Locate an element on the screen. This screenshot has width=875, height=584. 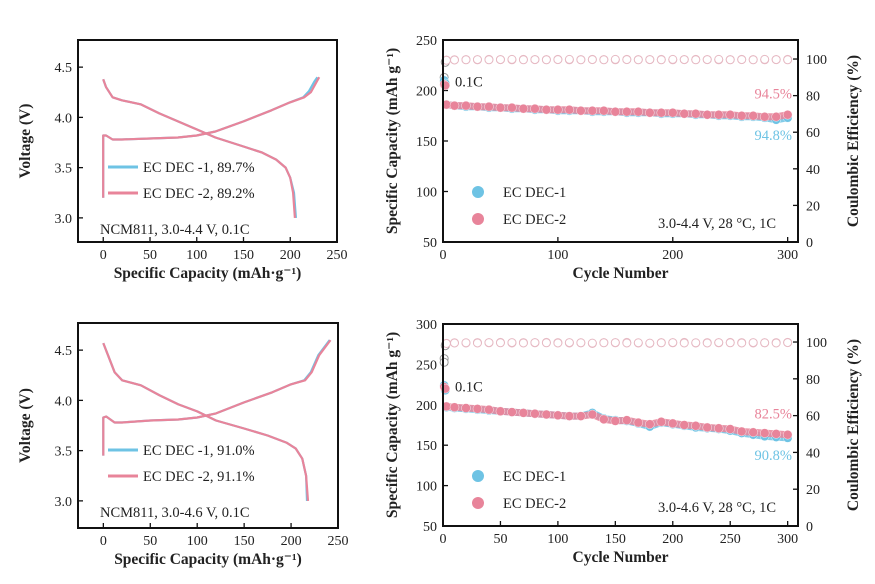
y2-tick-label: 20 is located at coordinates (813, 206).